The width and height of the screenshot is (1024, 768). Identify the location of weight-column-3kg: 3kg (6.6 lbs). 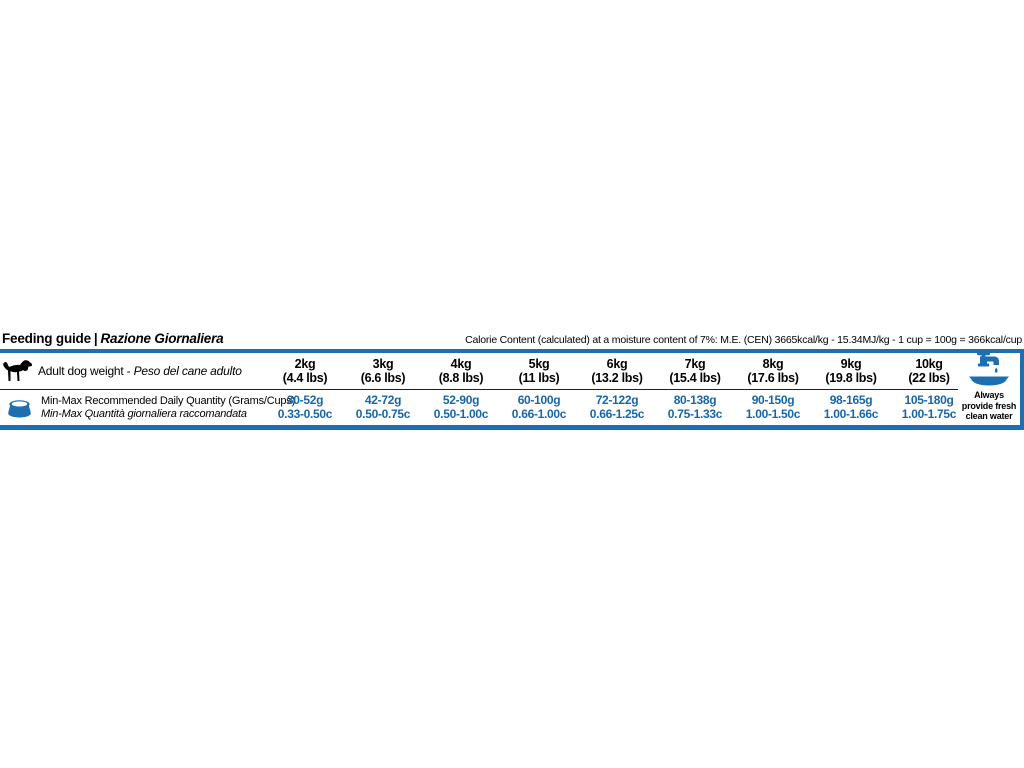
(383, 371).